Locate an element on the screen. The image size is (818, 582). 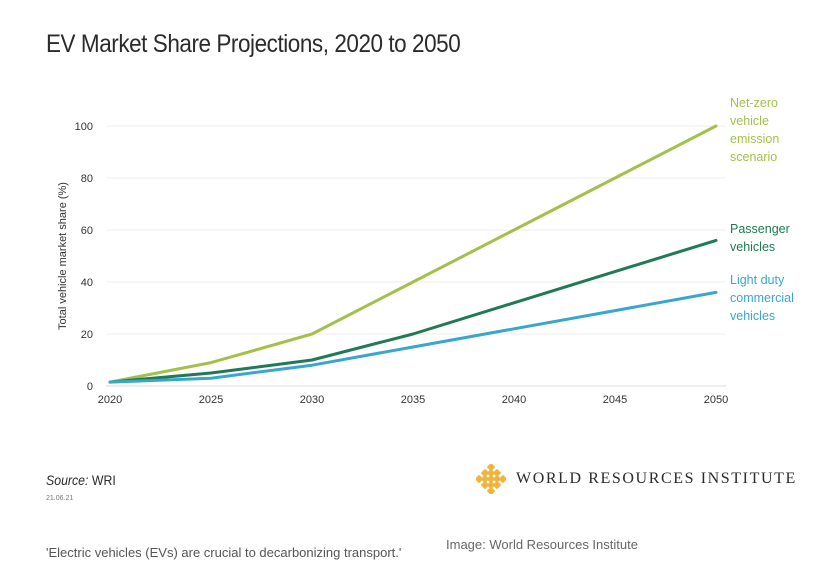
y-tick-label: 40 is located at coordinates (87, 283).